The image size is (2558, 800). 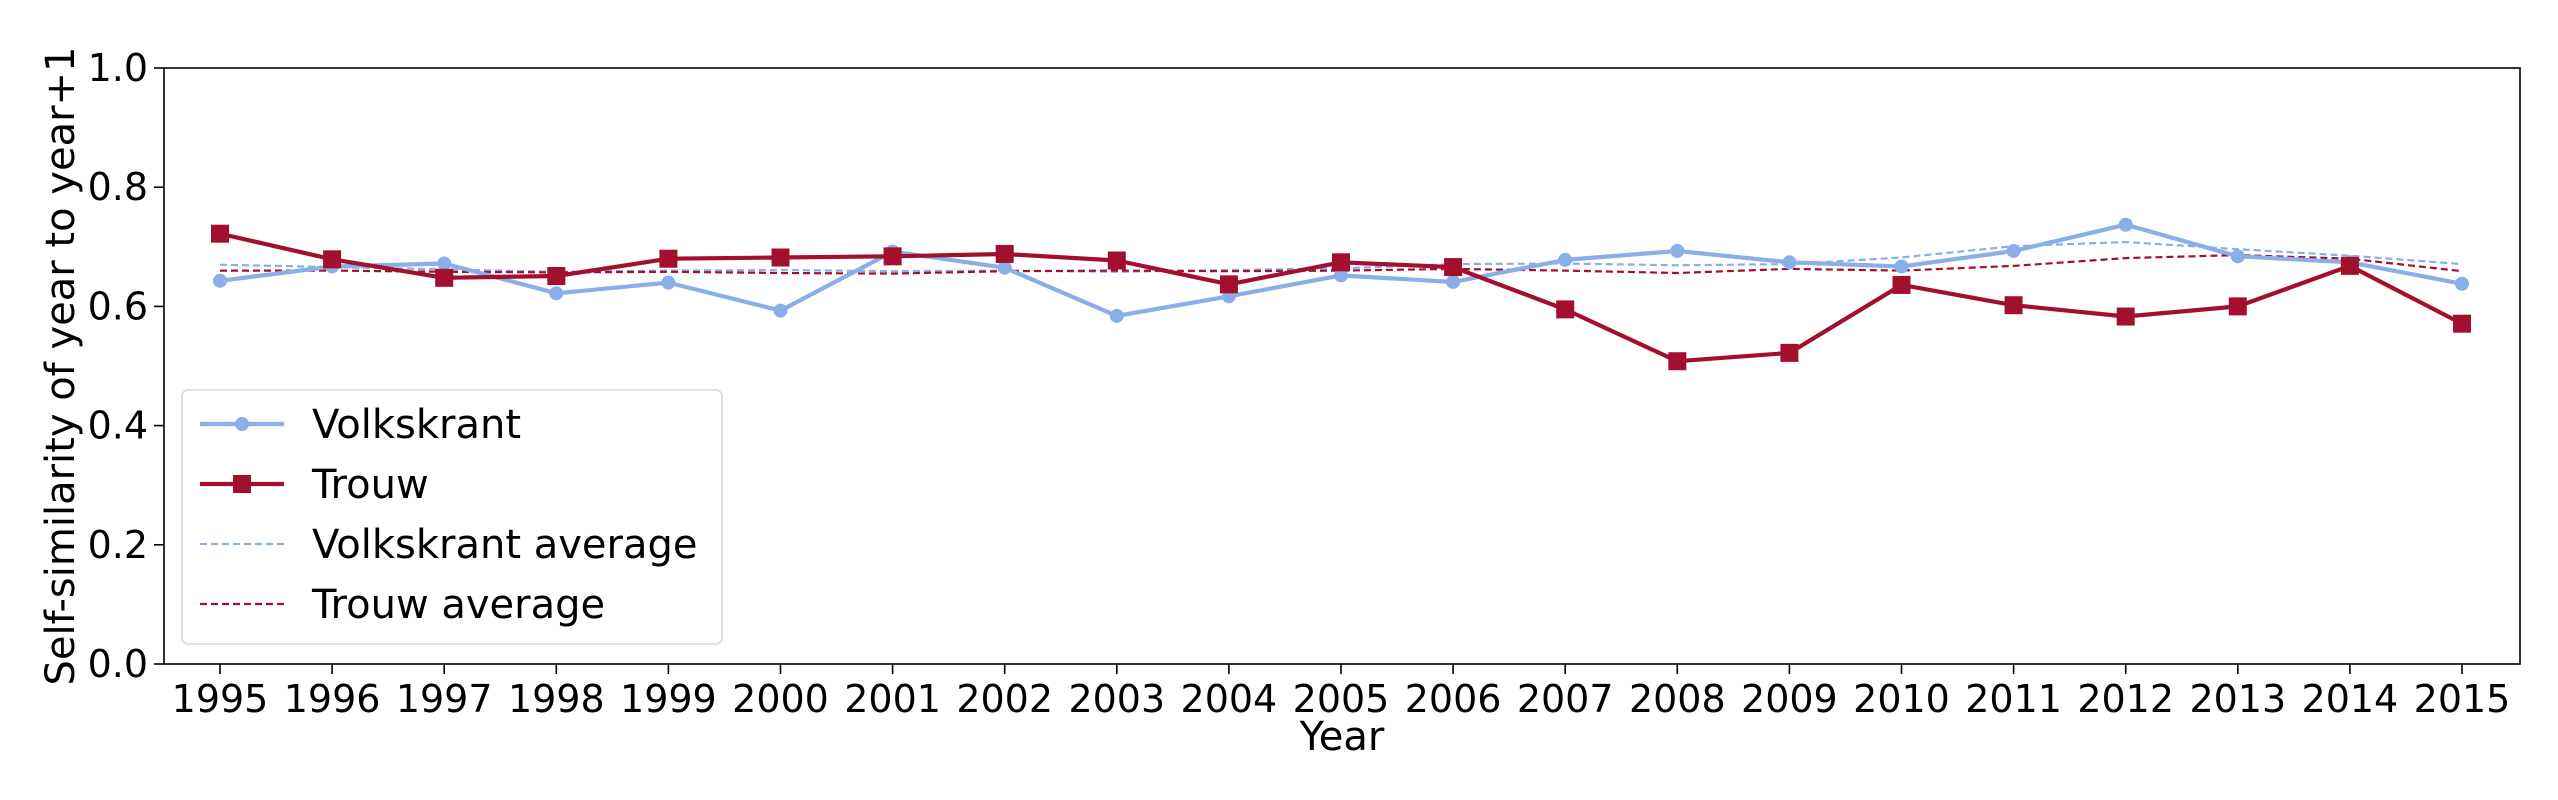 What do you see at coordinates (220, 699) in the screenshot?
I see `x-tick-label: 1995` at bounding box center [220, 699].